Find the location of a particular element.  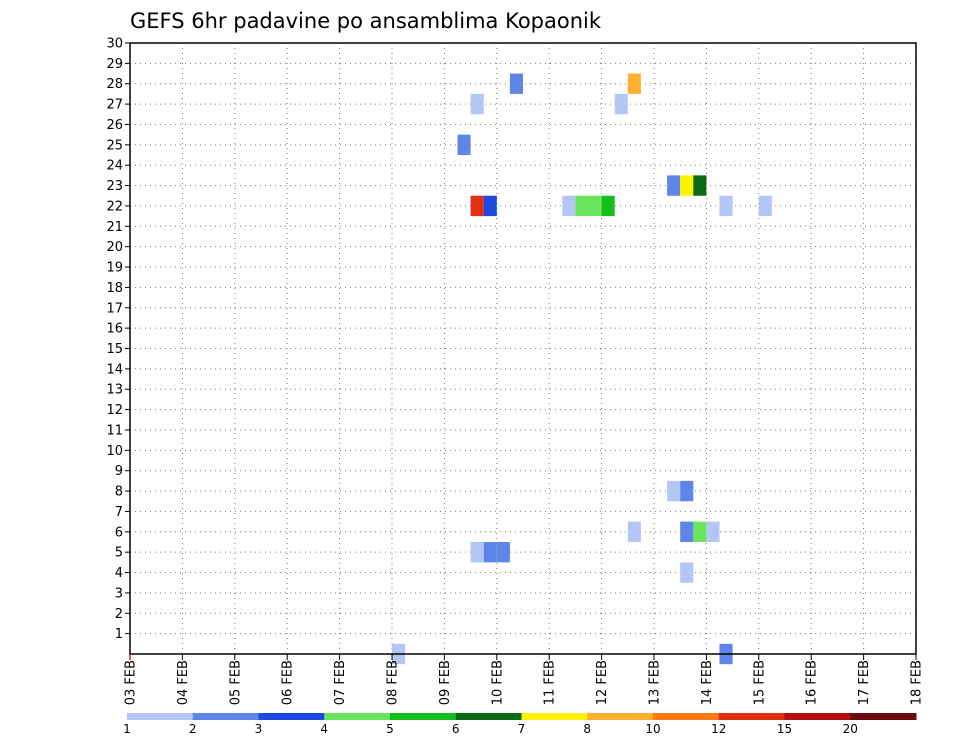

x-tick-label: 12 FEB is located at coordinates (602, 682).